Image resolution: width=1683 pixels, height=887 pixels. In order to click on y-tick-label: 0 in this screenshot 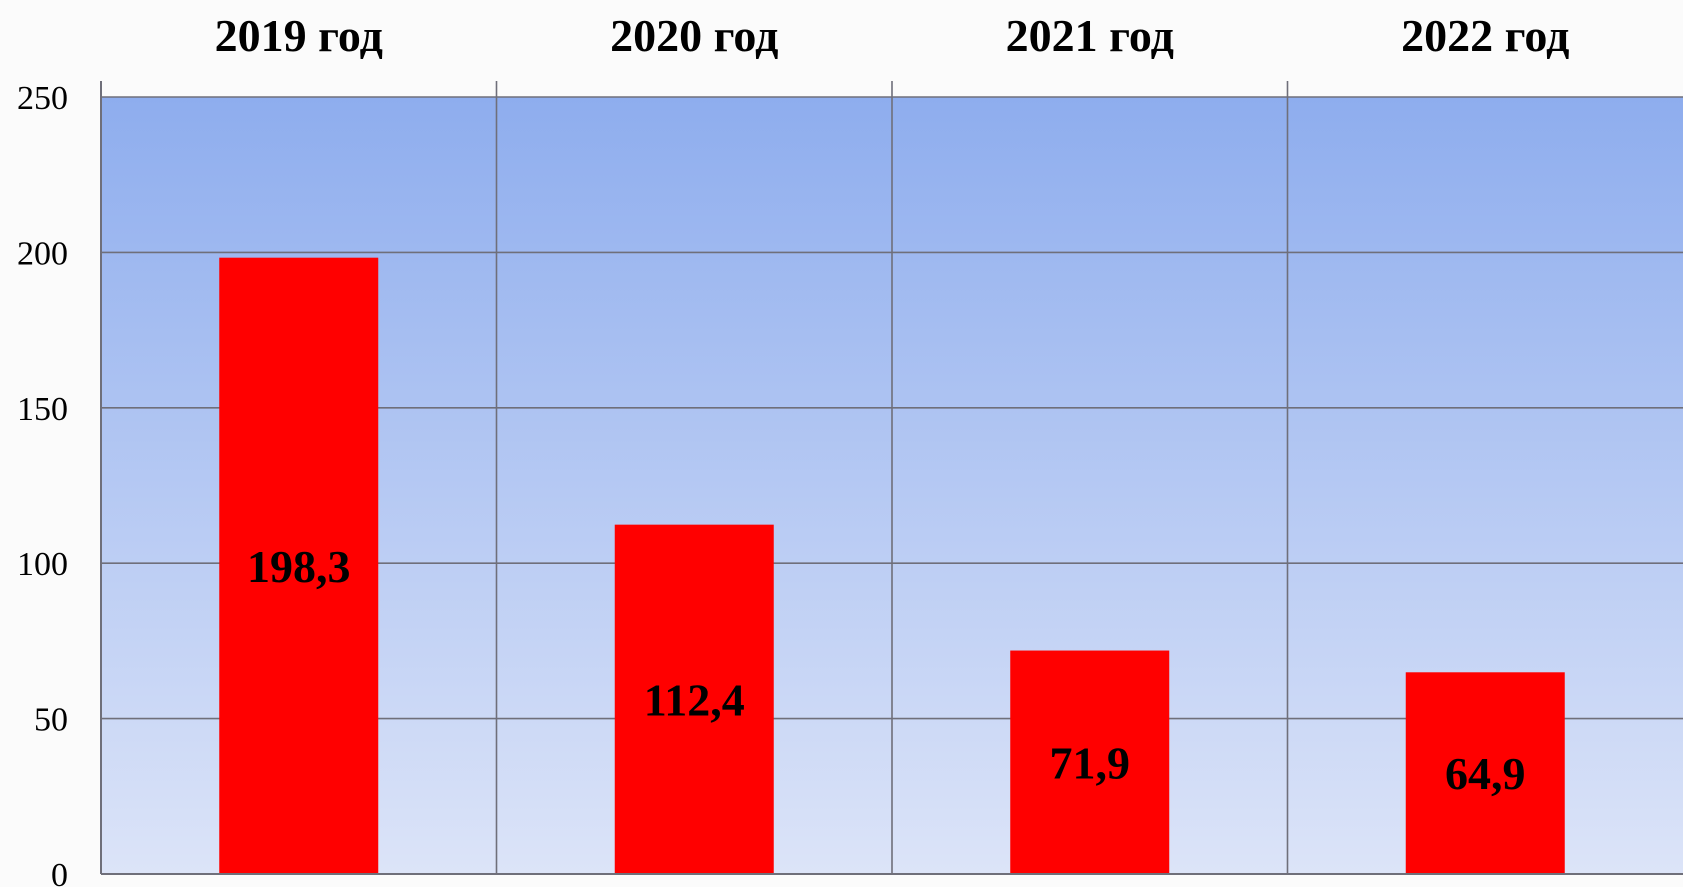, I will do `click(59, 872)`.